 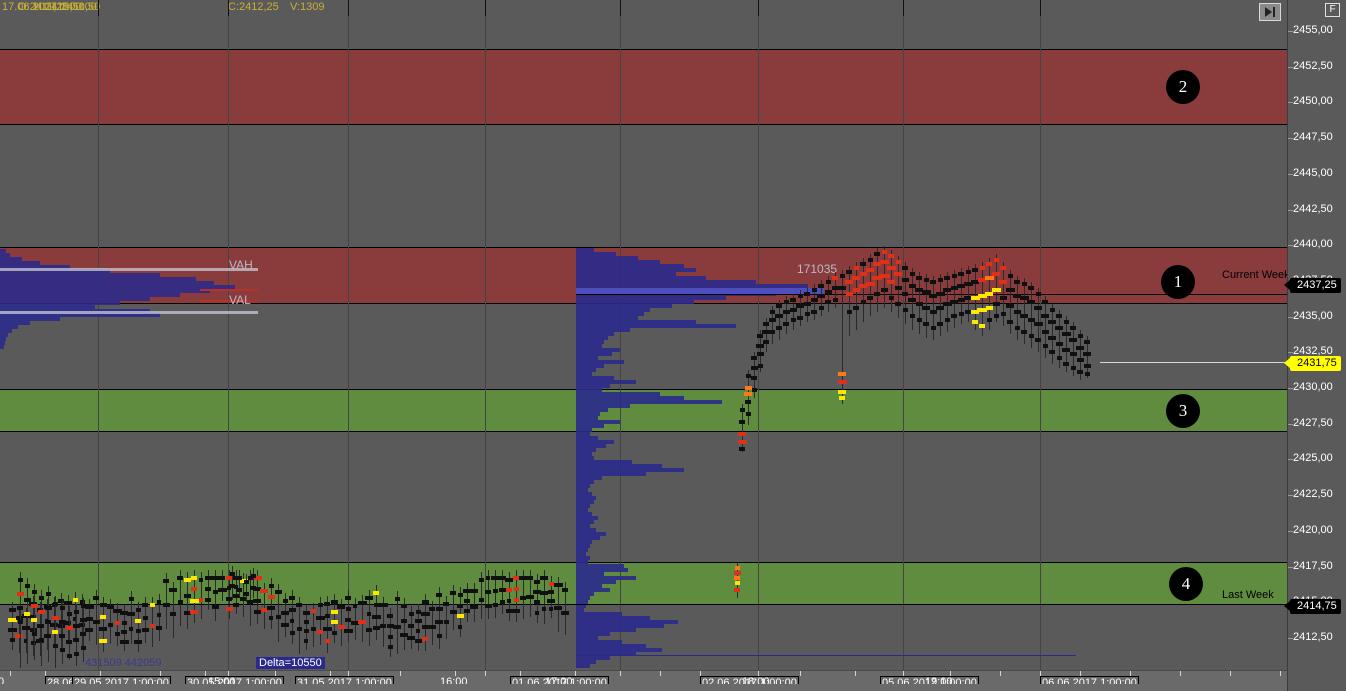 I want to click on ohlc-header-segment: V:1309, so click(x=307, y=7).